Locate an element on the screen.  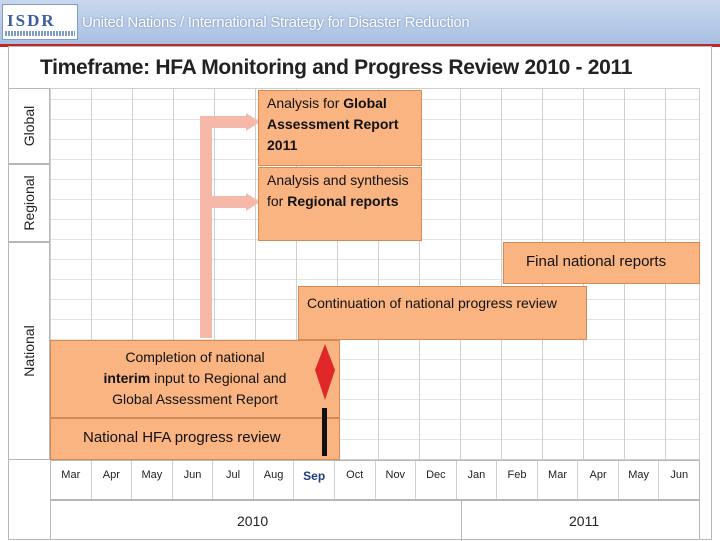
month-label: Oct is located at coordinates (355, 480).